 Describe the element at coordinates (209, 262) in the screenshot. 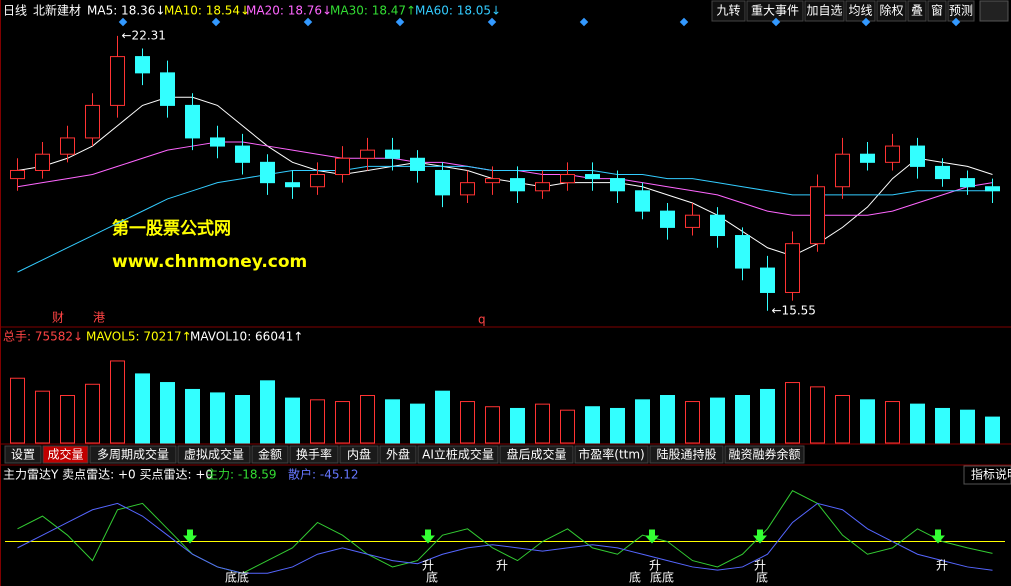

I see `watermark: www.chnmoney.com` at that location.